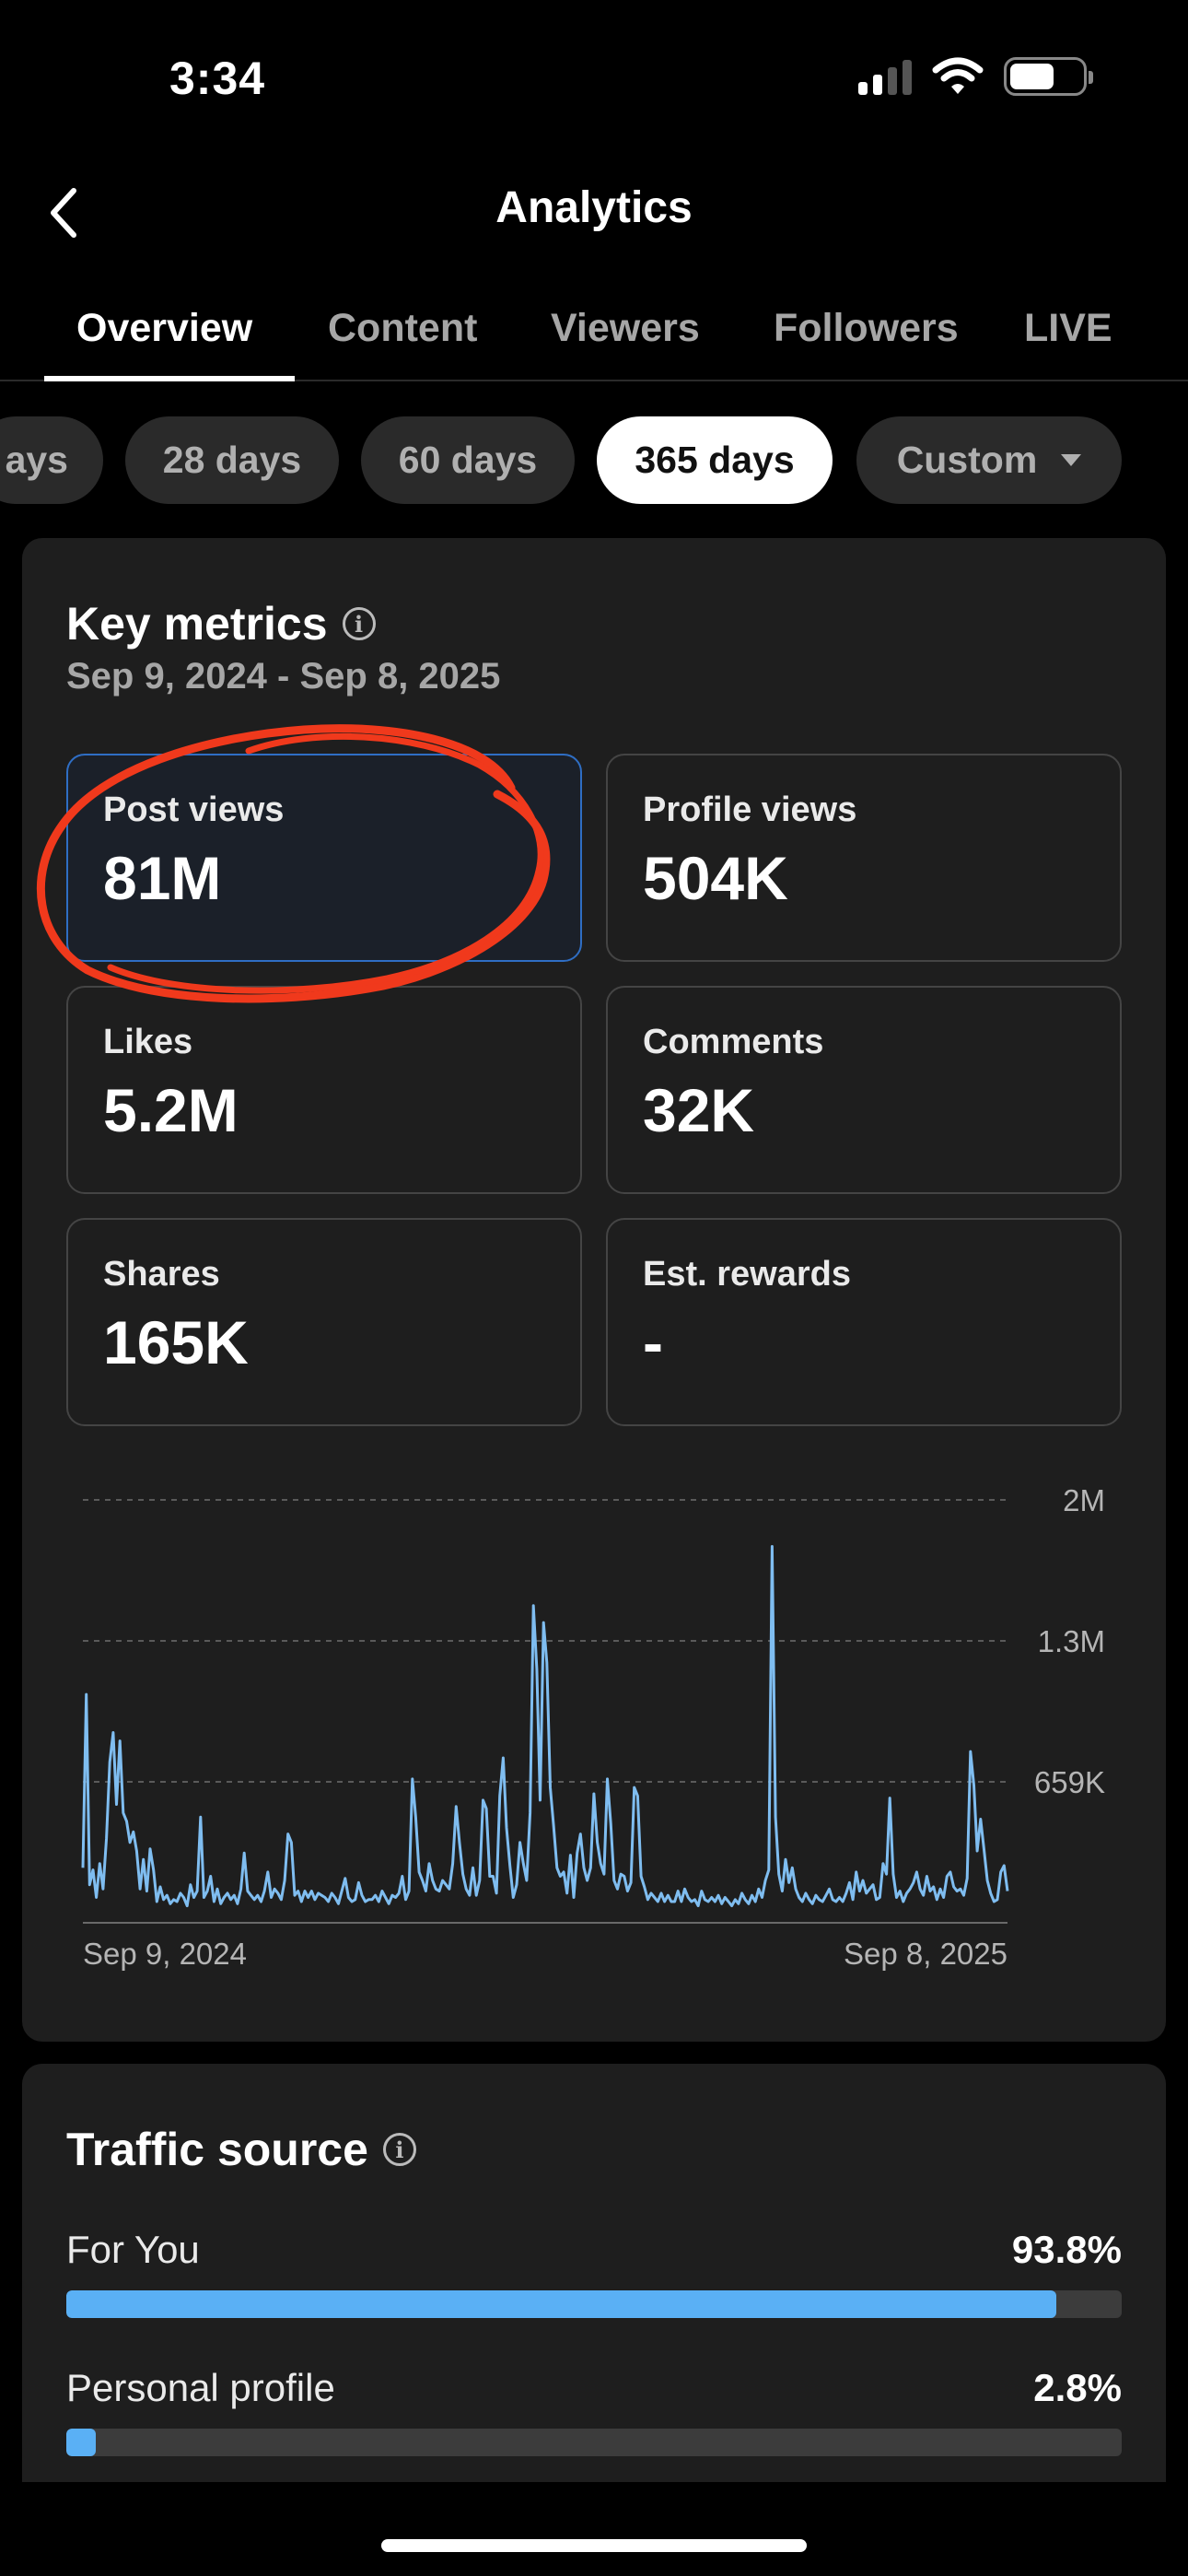 Image resolution: width=1188 pixels, height=2576 pixels. I want to click on status-time: 3:34, so click(218, 78).